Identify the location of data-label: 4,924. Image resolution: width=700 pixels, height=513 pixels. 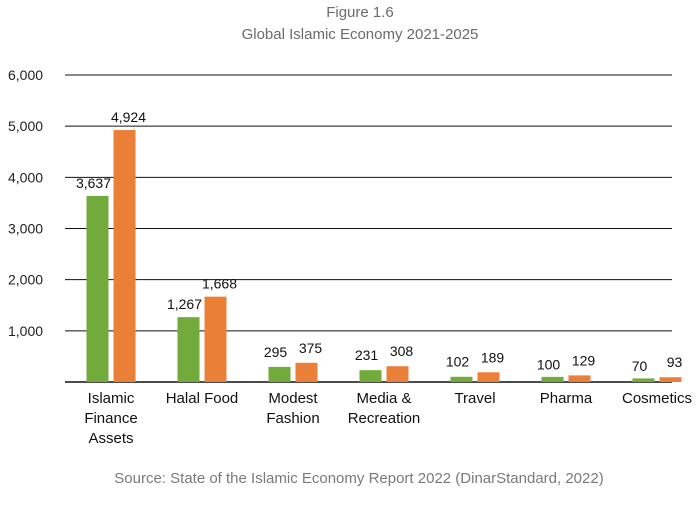
(128, 117).